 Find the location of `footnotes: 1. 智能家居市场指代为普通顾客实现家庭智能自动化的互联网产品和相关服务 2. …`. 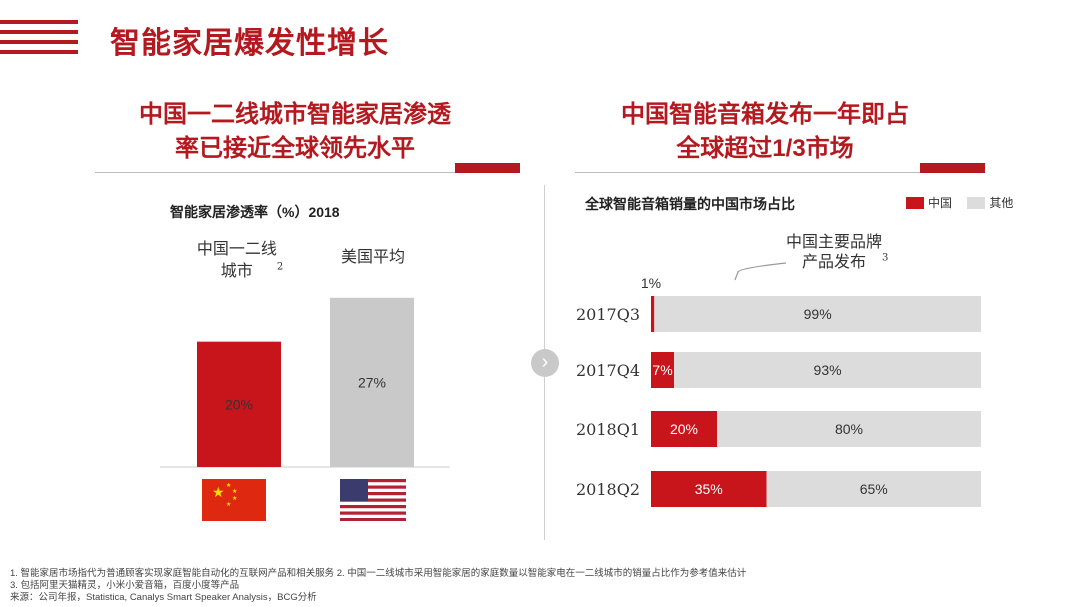

footnotes: 1. 智能家居市场指代为普通顾客实现家庭智能自动化的互联网产品和相关服务 2. … is located at coordinates (378, 586).